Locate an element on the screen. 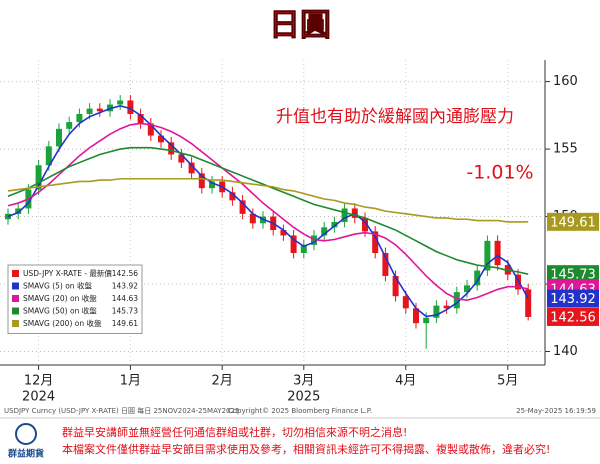  disclaimer: 群益早安講師並無經營任何通信群組或社群，切勿相信來源不明之消息! is located at coordinates (234, 432).